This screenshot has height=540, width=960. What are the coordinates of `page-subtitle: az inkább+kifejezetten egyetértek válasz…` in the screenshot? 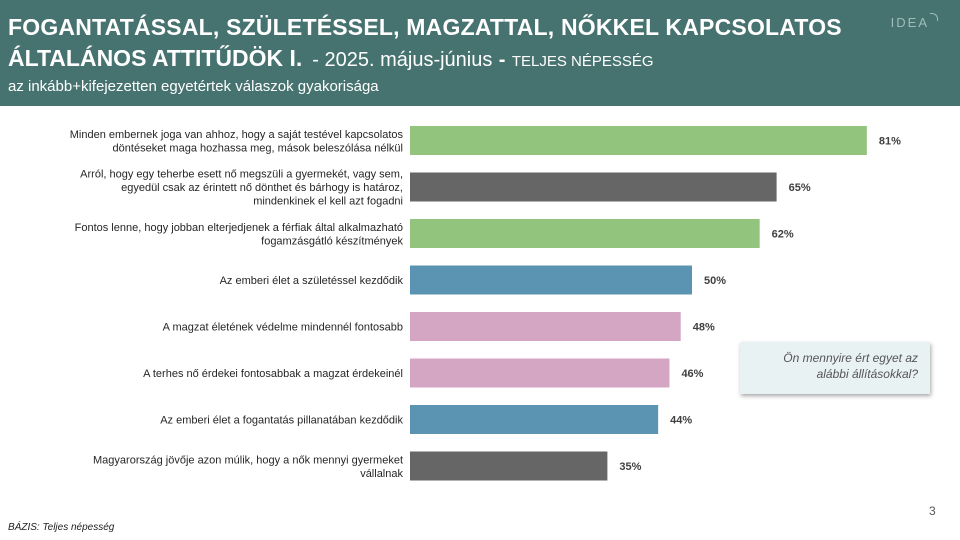 It's located at (193, 86).